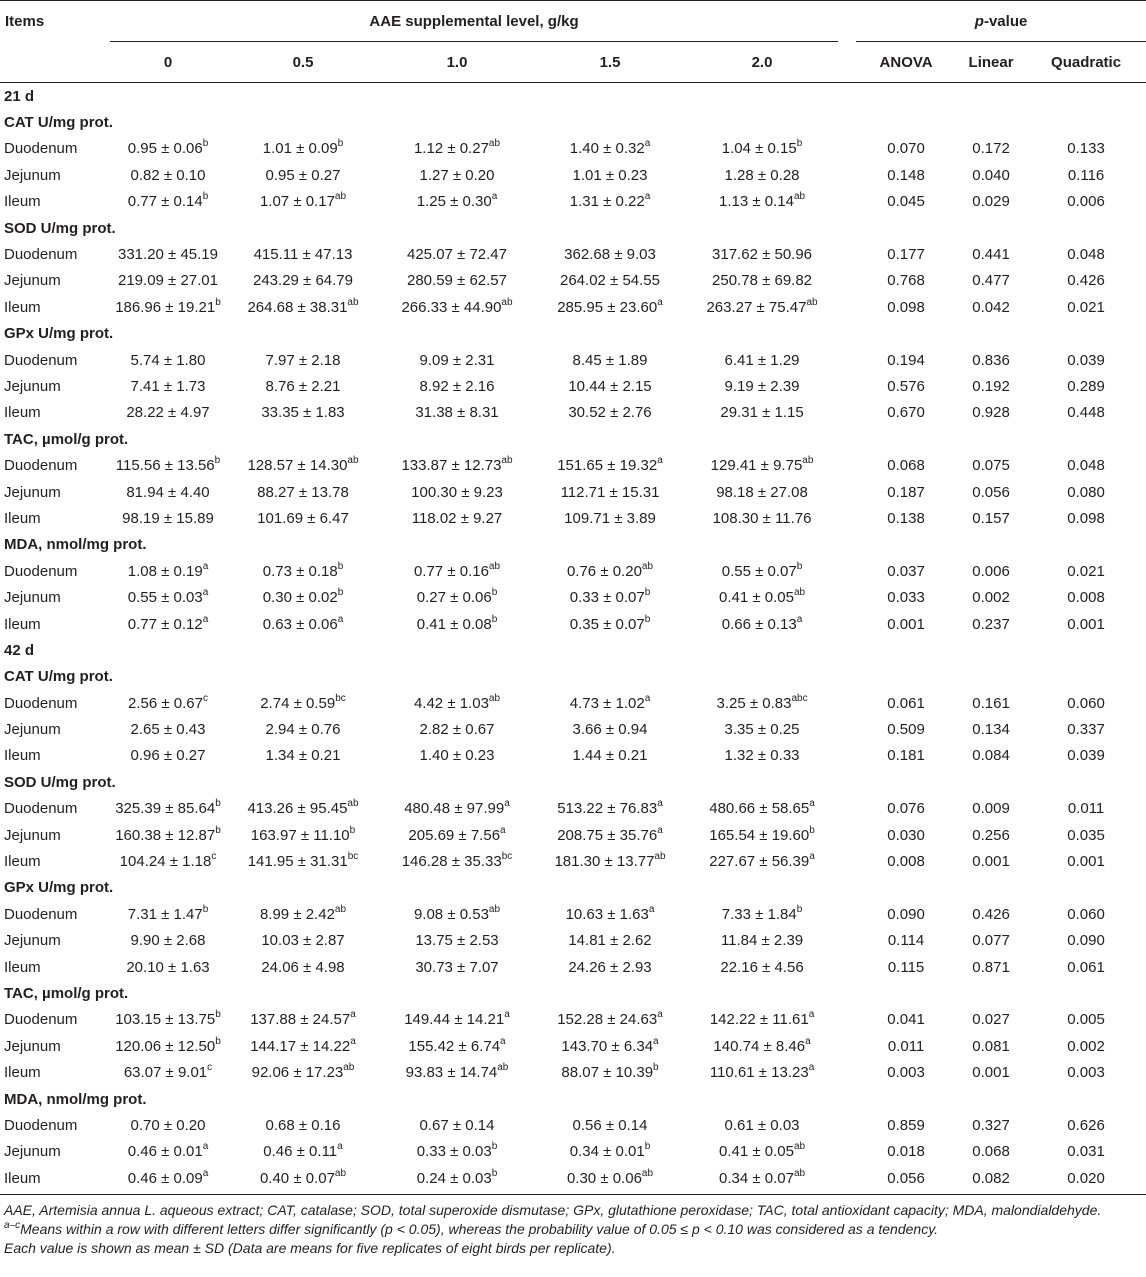  What do you see at coordinates (604, 1178) in the screenshot?
I see `mean-sd-value: 0.30 ± 0.06` at bounding box center [604, 1178].